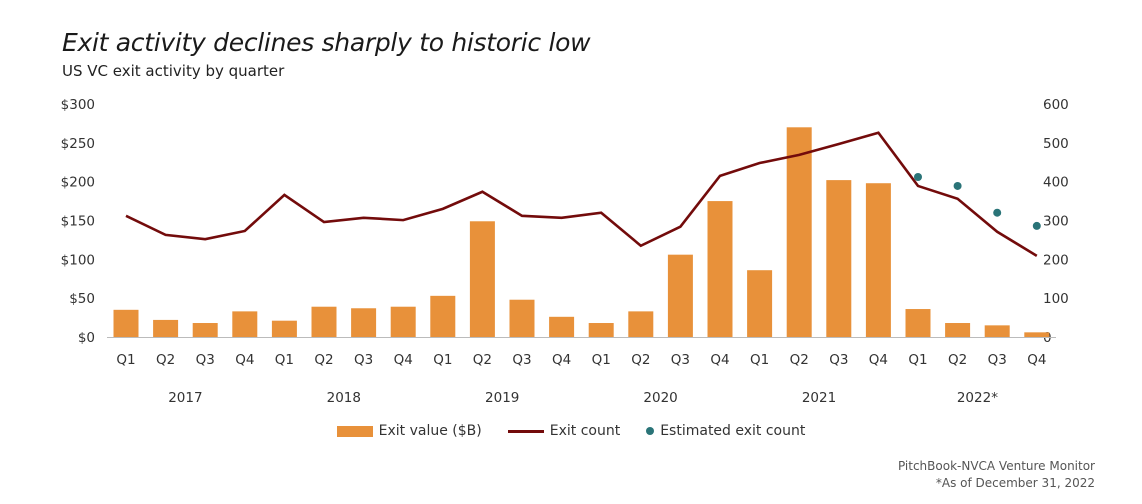 Image resolution: width=1142 pixels, height=504 pixels. Describe the element at coordinates (585, 431) in the screenshot. I see `legend-label: Exit count` at that location.